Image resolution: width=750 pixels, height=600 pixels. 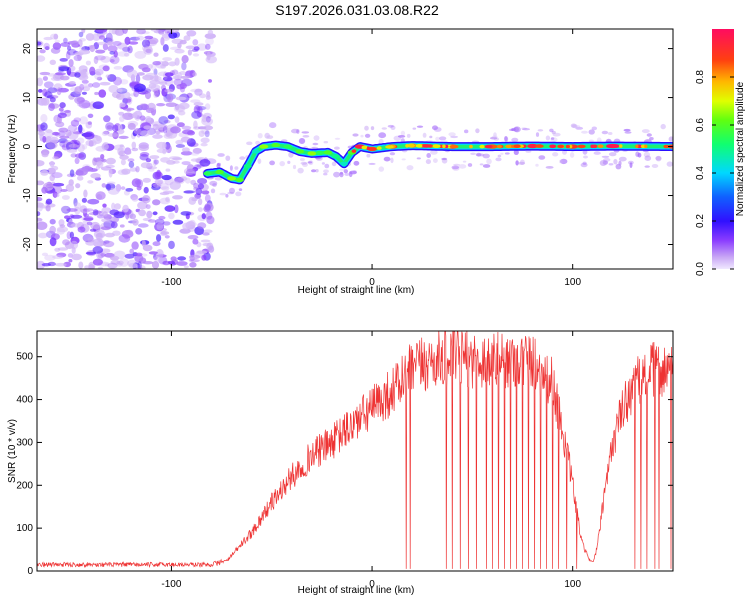 I want to click on snr-x-tick-label: 0, so click(x=372, y=584).